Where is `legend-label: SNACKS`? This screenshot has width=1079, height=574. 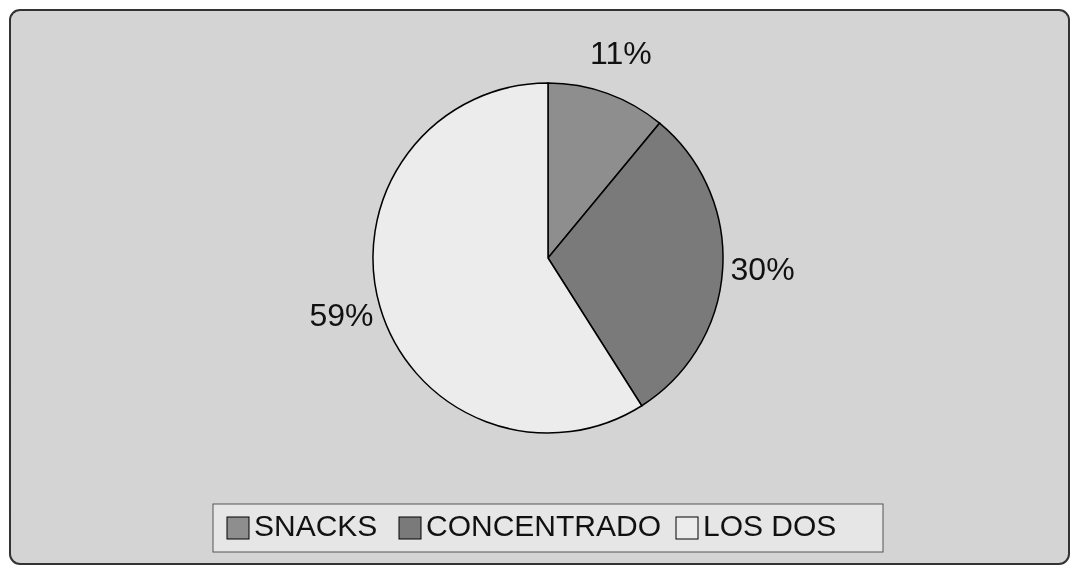 legend-label: SNACKS is located at coordinates (316, 525).